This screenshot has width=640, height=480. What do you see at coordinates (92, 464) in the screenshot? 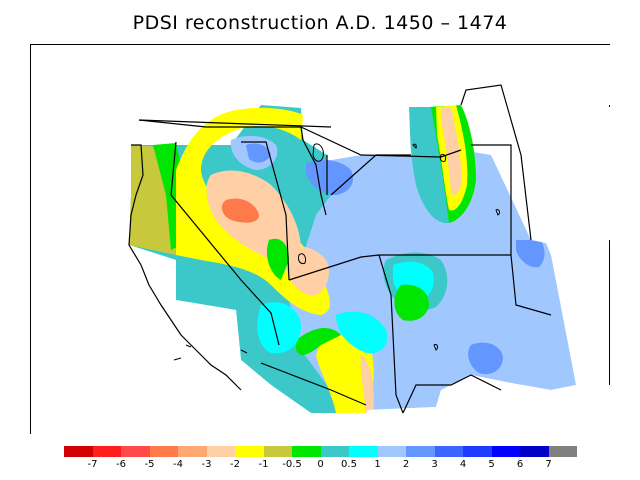
I see `colorbar-tick-label: -7` at bounding box center [92, 464].